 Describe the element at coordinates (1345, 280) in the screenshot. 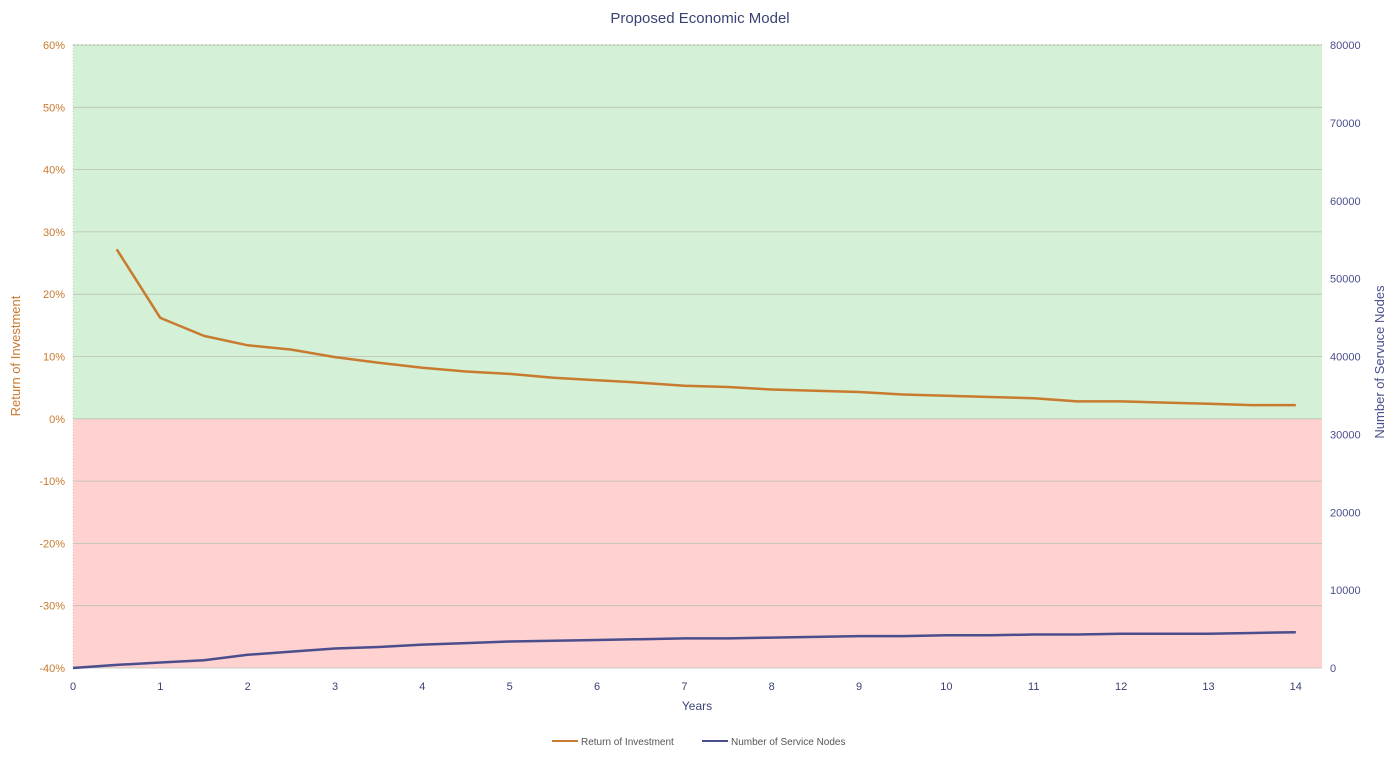

I see `y-right-tick-label: 50000` at that location.